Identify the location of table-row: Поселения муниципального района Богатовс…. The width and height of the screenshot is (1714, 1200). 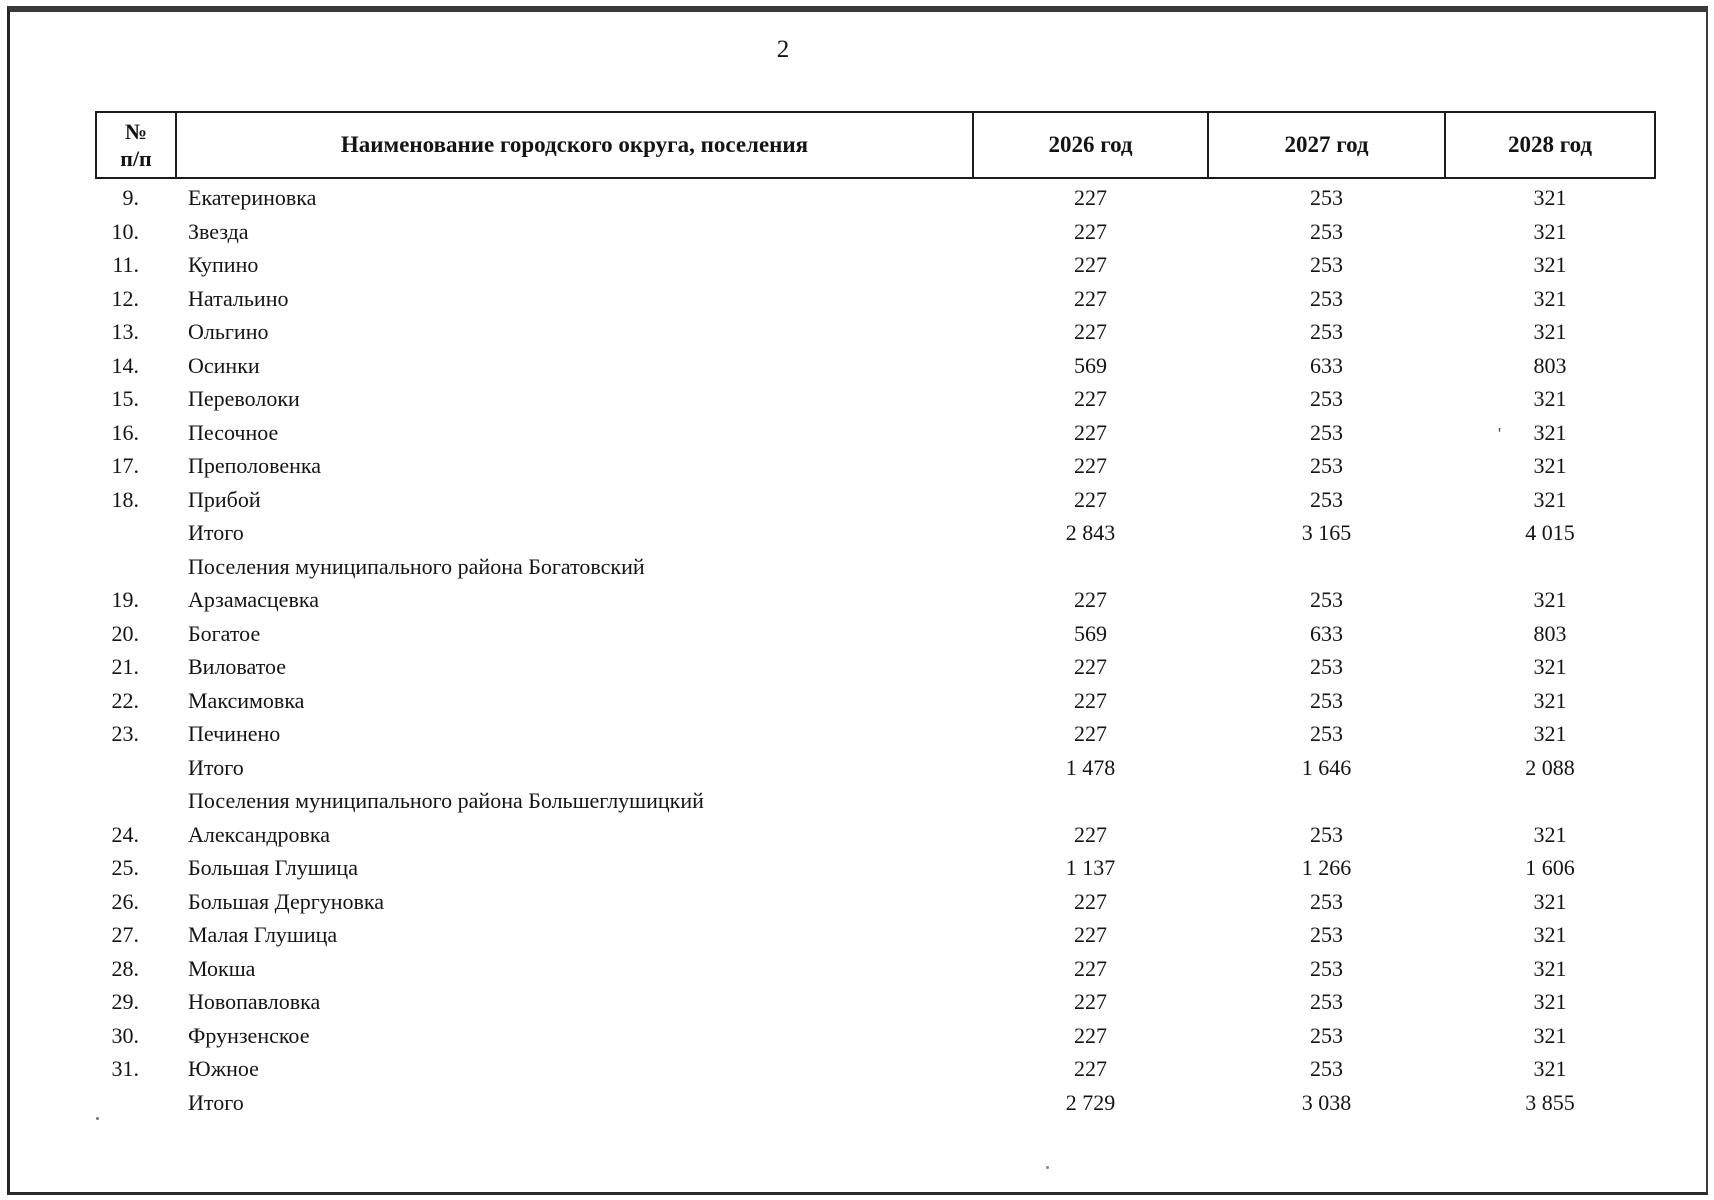
(875, 567).